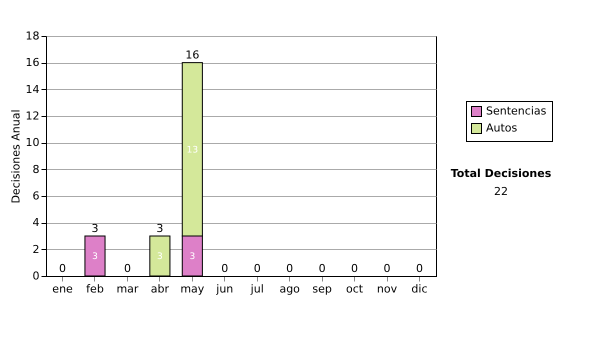 The height and width of the screenshot is (340, 600). What do you see at coordinates (289, 289) in the screenshot?
I see `x-tick-label: ago` at bounding box center [289, 289].